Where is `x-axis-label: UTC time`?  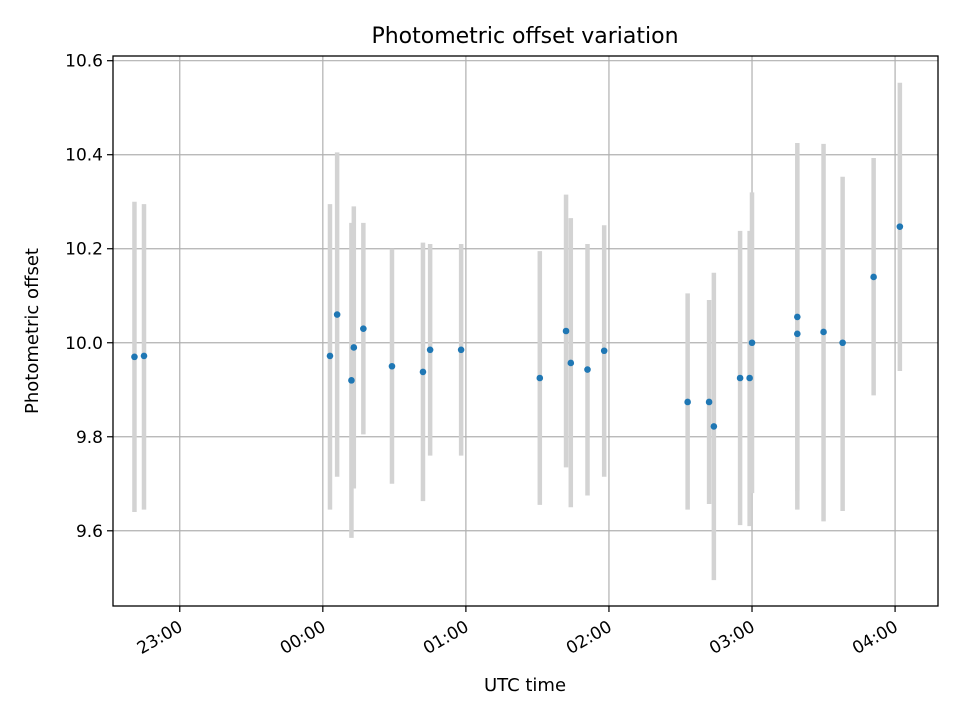
x-axis-label: UTC time is located at coordinates (525, 685).